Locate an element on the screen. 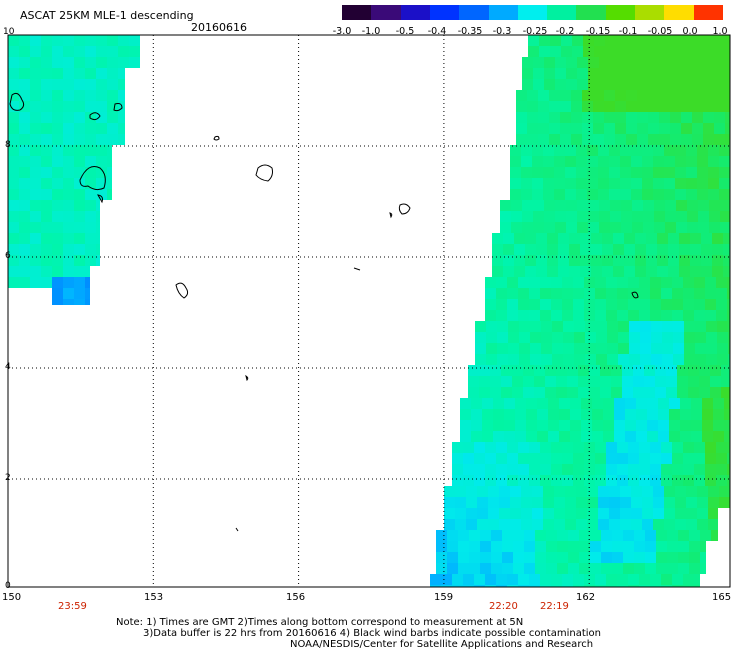 This screenshot has width=740, height=650. map-title: ASCAT 25KM MLE-1 descending is located at coordinates (107, 15).